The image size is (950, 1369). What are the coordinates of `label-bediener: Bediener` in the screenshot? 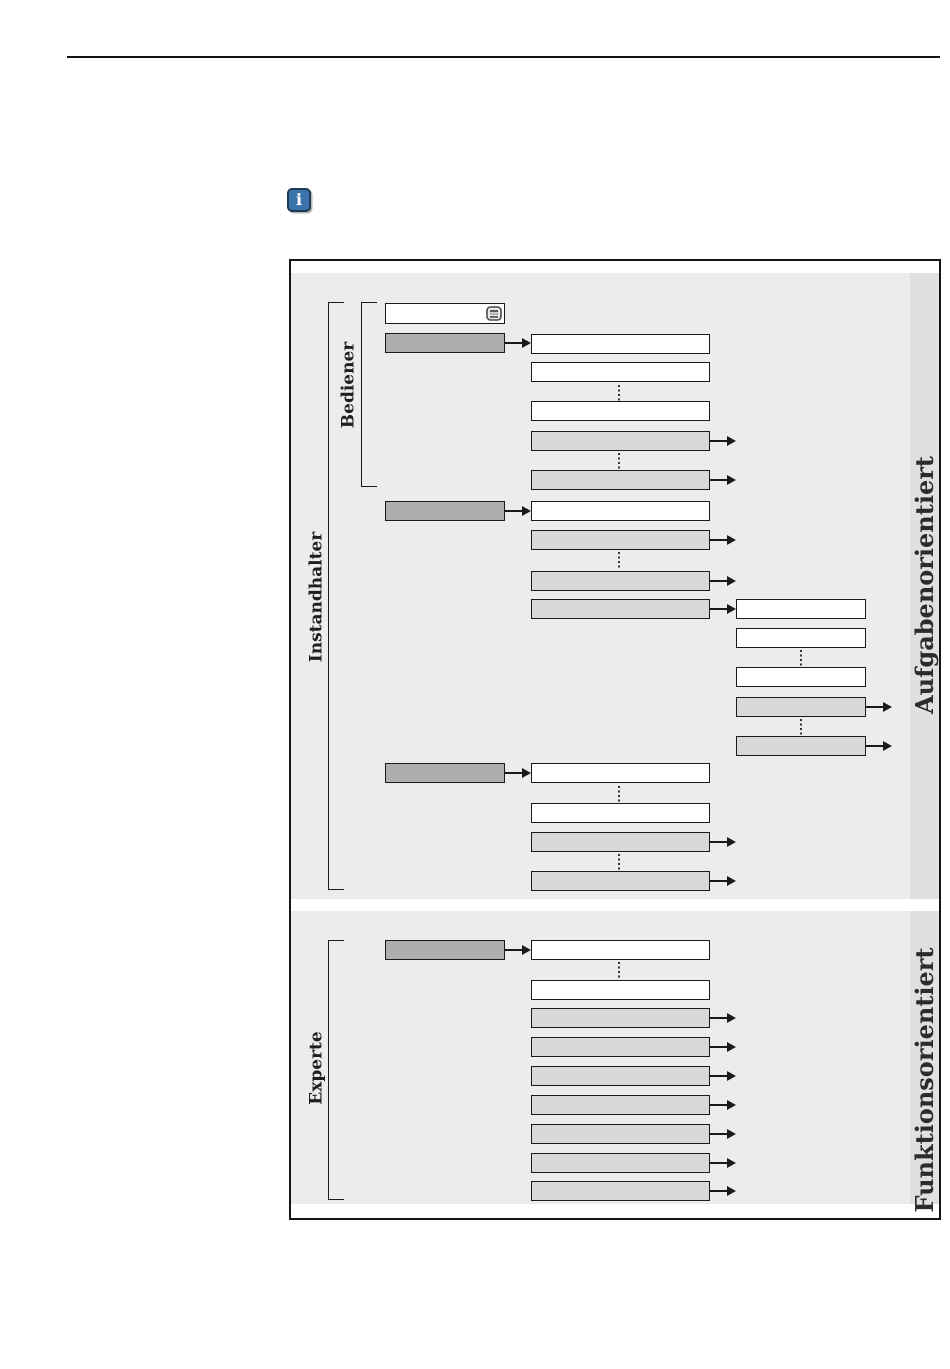 It's located at (348, 385).